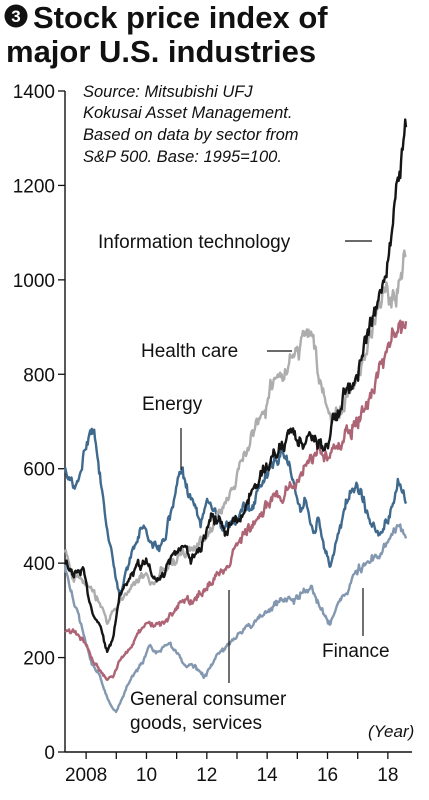 Image resolution: width=429 pixels, height=800 pixels. What do you see at coordinates (34, 281) in the screenshot?
I see `y-tick-label: 1000` at bounding box center [34, 281].